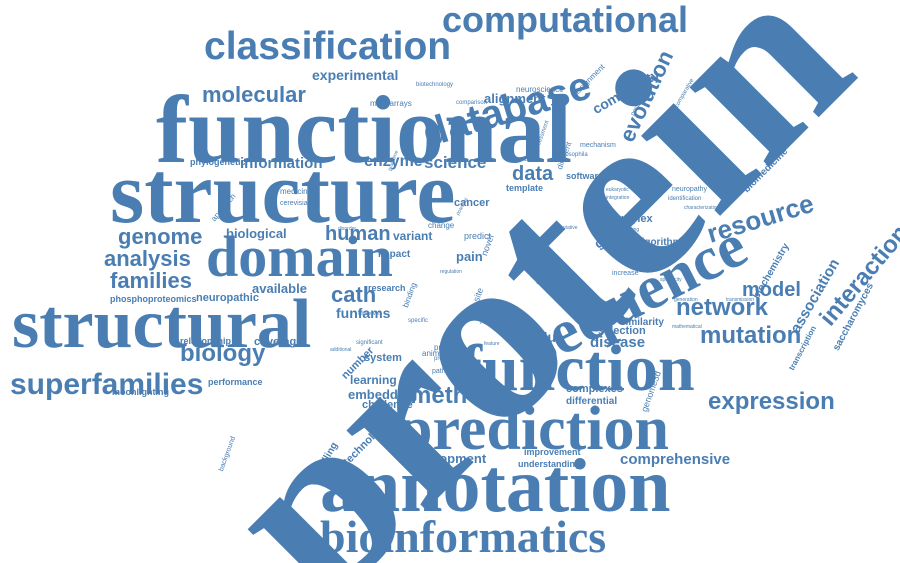 Image resolution: width=900 pixels, height=563 pixels. Describe the element at coordinates (598, 145) in the screenshot. I see `word-mechanism: mechanism` at that location.